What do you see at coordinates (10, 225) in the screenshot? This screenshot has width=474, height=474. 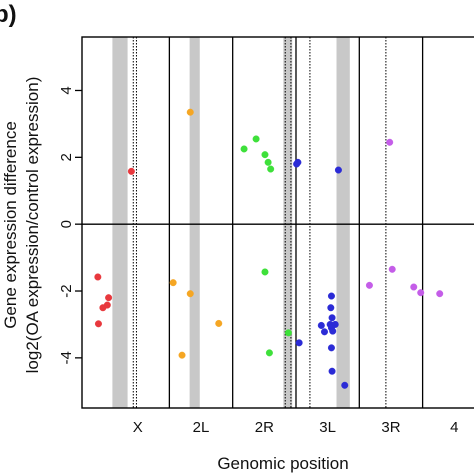 I see `y-axis-title-line1: Gene expression difference` at bounding box center [10, 225].